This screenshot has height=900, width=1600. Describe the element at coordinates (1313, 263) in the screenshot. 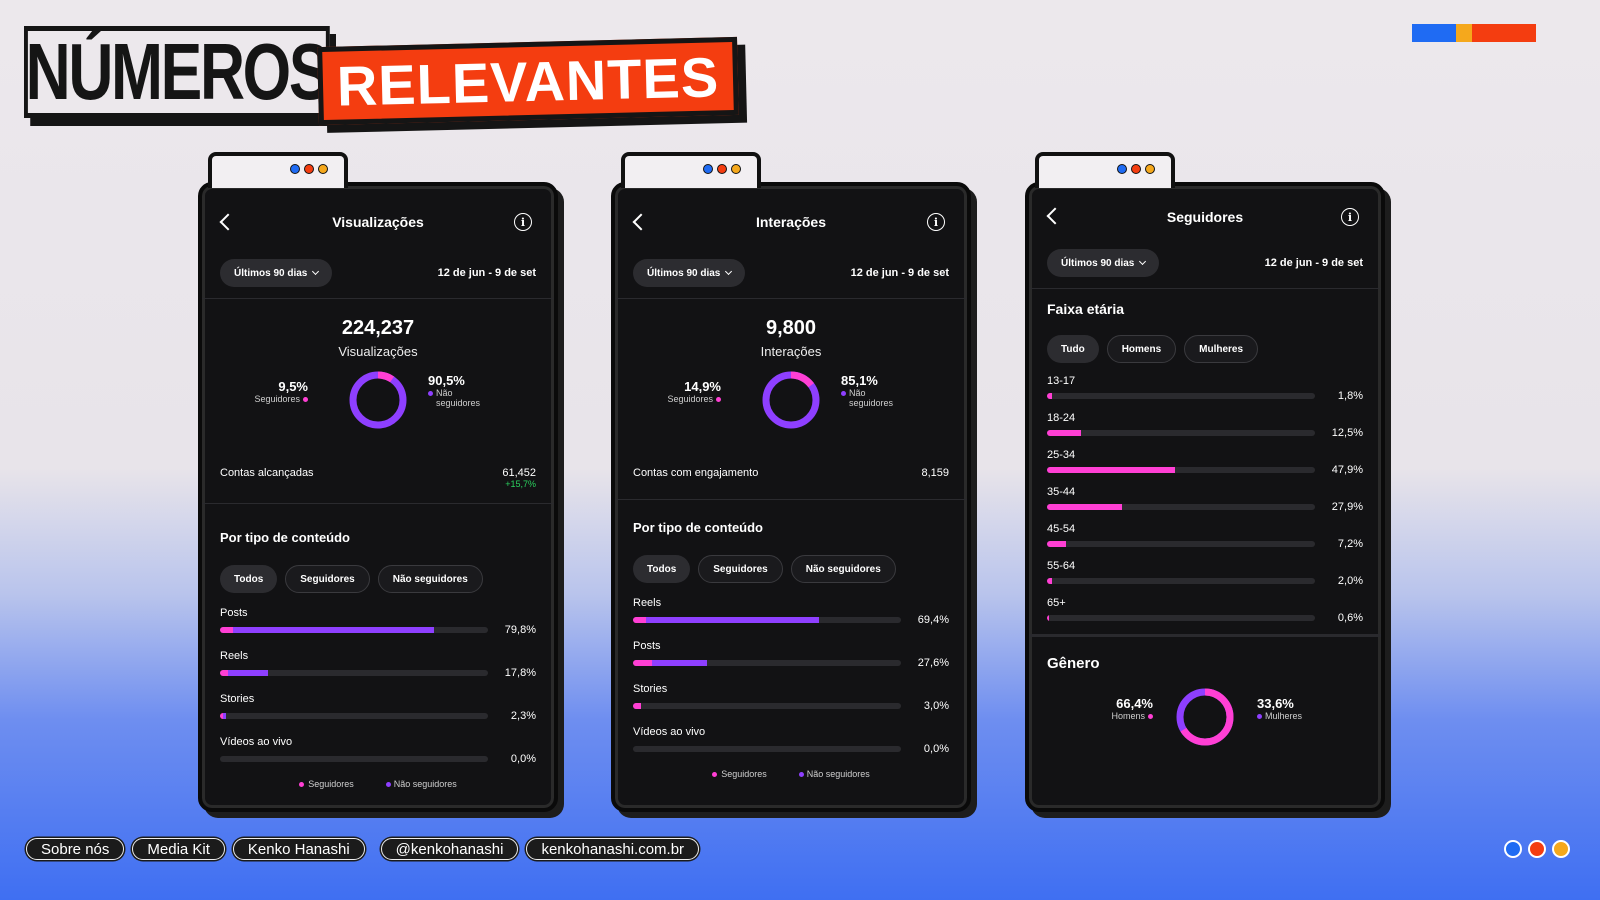

I see `date-range: 12 de jun - 9 de set` at that location.